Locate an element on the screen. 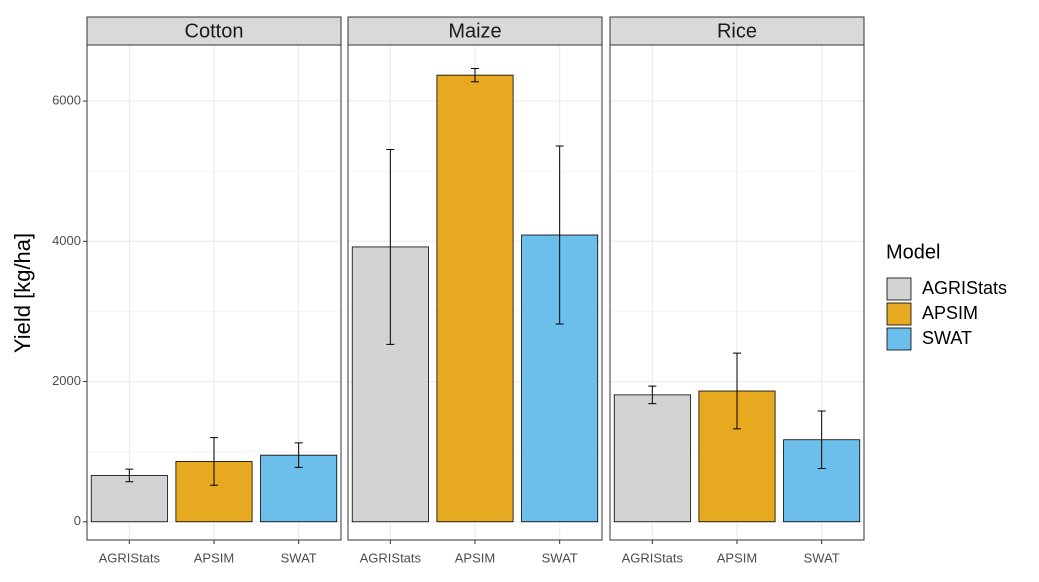 Image resolution: width=1039 pixels, height=582 pixels. legend-label: AGRIStats is located at coordinates (964, 288).